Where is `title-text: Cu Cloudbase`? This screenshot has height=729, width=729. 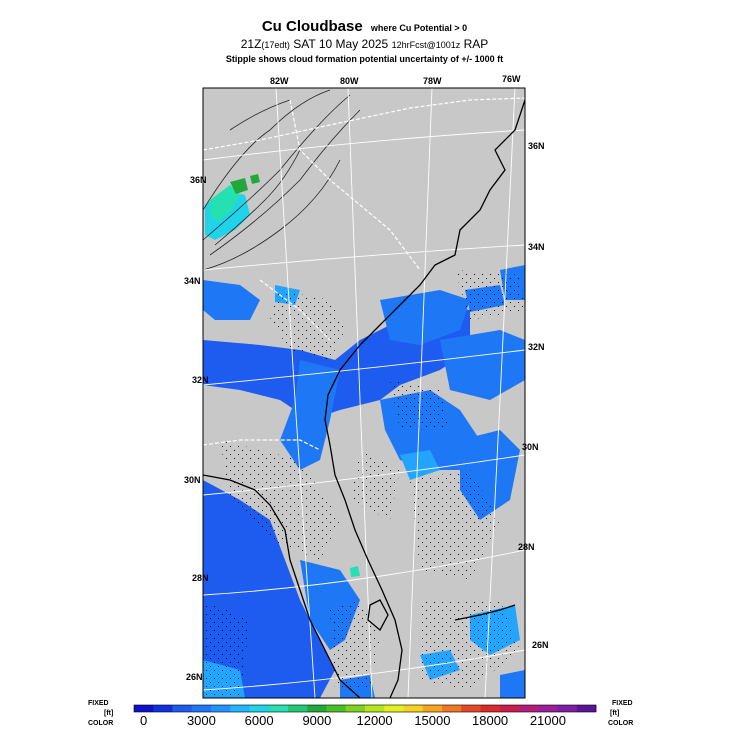
title-text: Cu Cloudbase is located at coordinates (312, 26).